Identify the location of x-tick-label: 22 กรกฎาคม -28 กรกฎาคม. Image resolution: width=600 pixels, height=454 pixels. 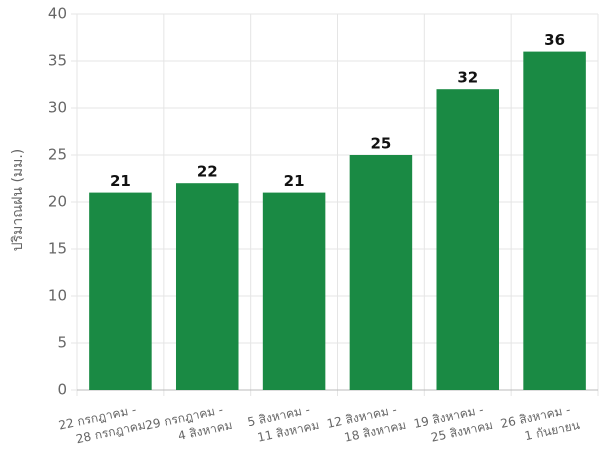
(102, 424).